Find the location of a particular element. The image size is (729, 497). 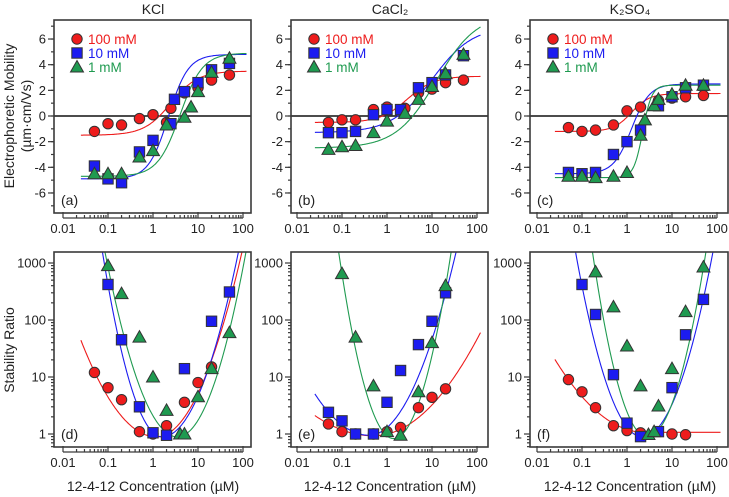

fit-curves is located at coordinates (397, 346).